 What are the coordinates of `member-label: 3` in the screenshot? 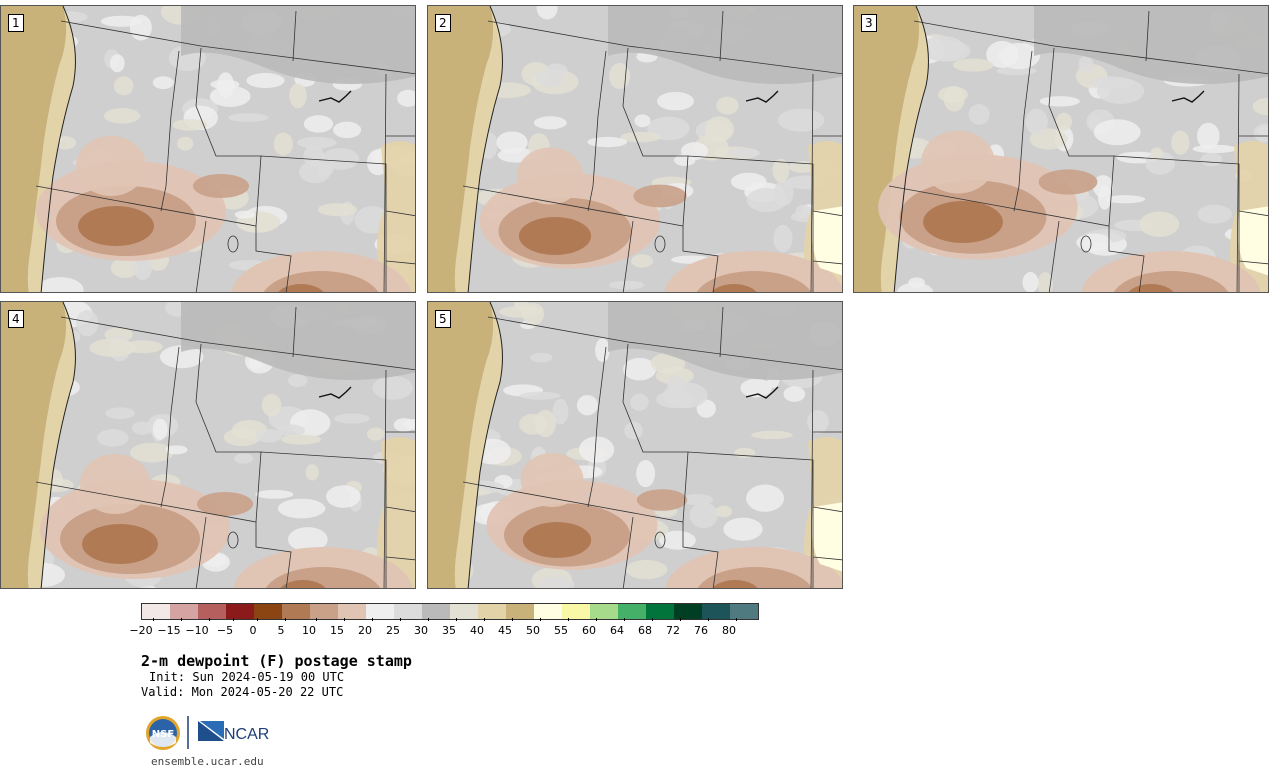 It's located at (869, 23).